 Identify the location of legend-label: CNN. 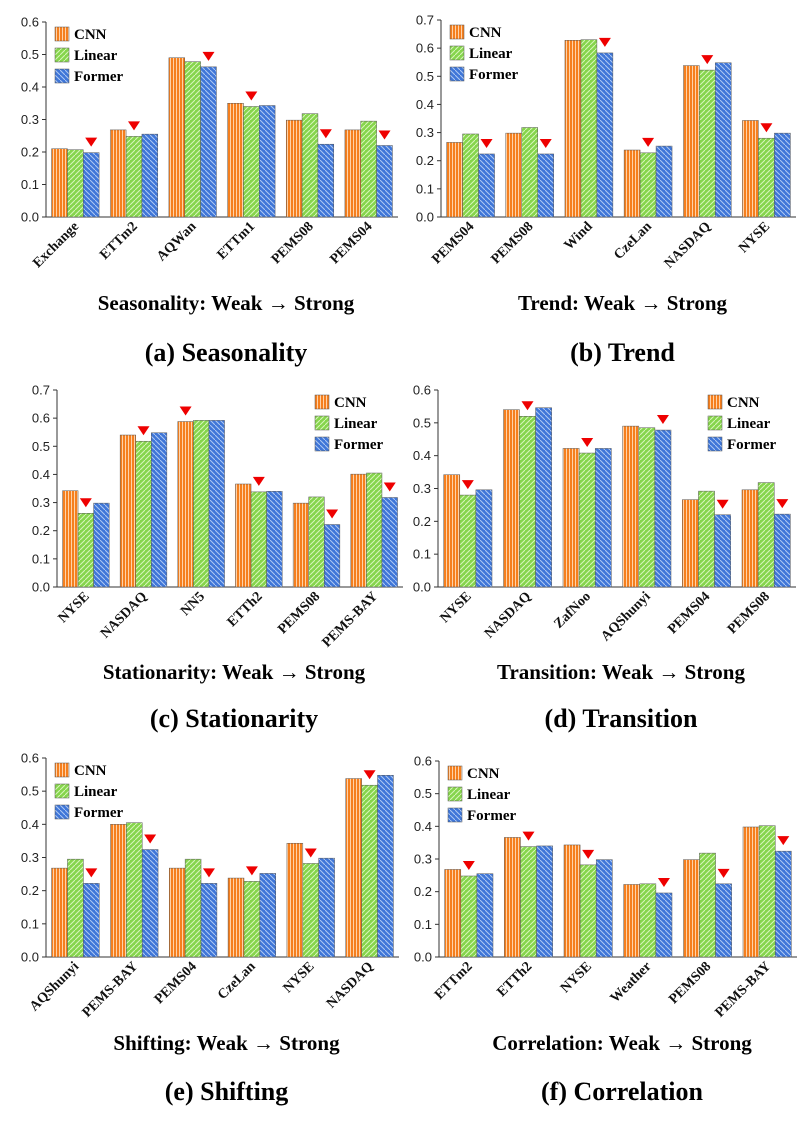
(743, 403).